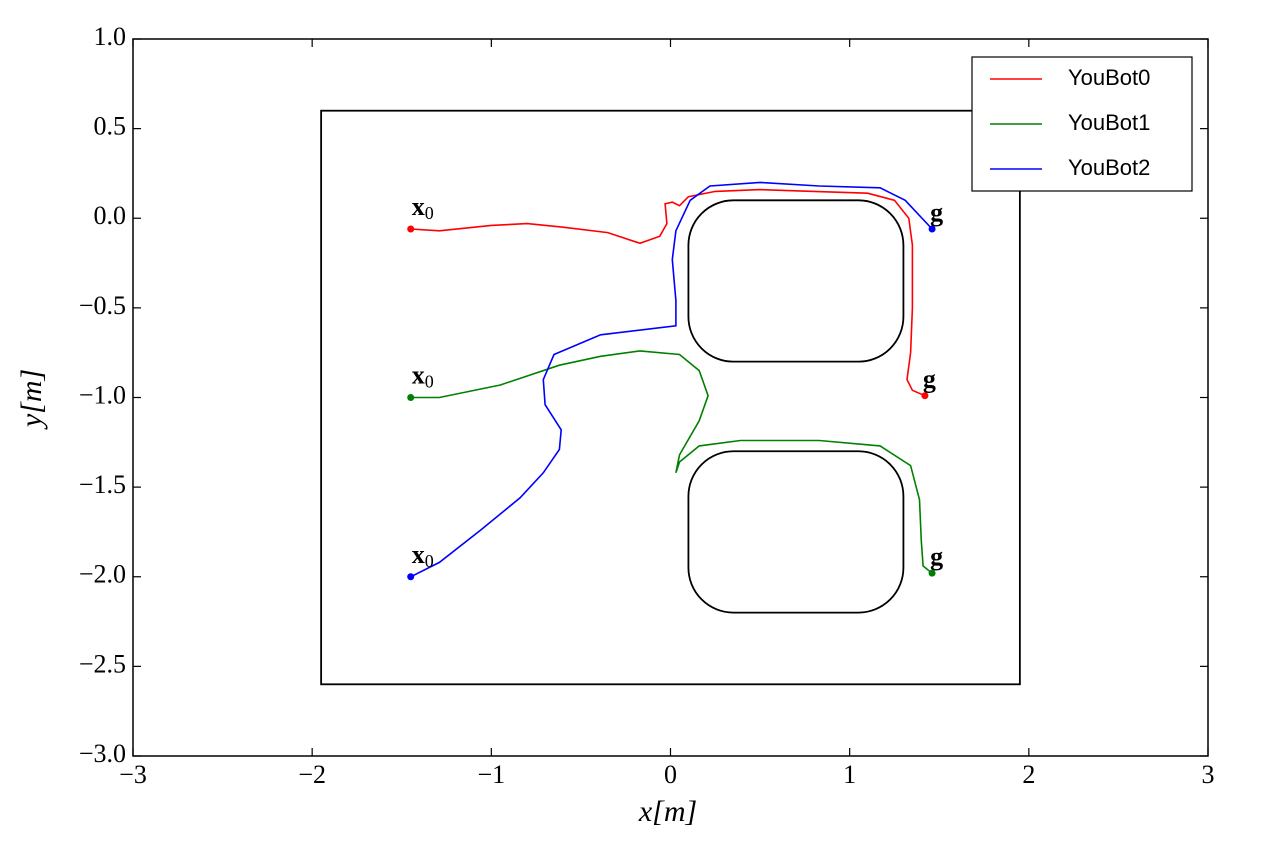 This screenshot has width=1269, height=841. Describe the element at coordinates (102, 753) in the screenshot. I see `y-tick-label: −3.0` at that location.